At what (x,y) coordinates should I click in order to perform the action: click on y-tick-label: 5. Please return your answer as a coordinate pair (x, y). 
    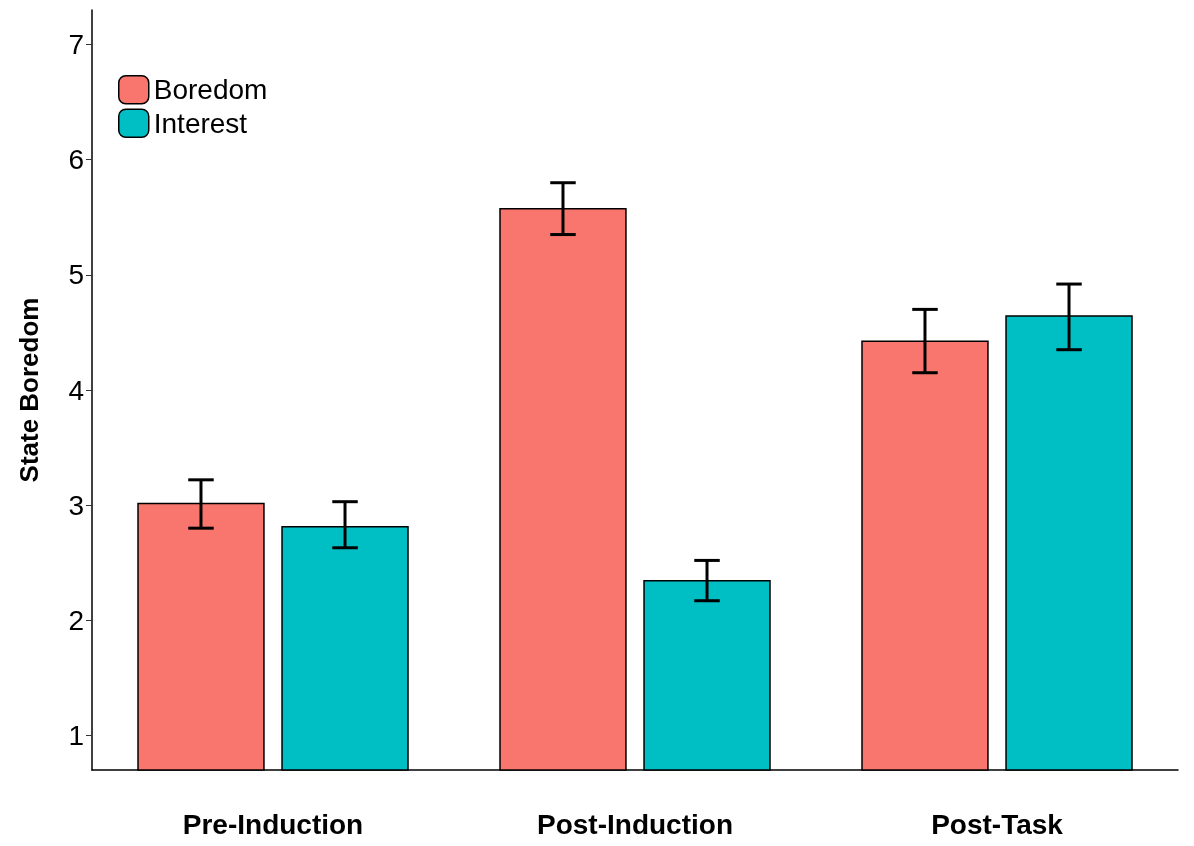
    Looking at the image, I should click on (76, 275).